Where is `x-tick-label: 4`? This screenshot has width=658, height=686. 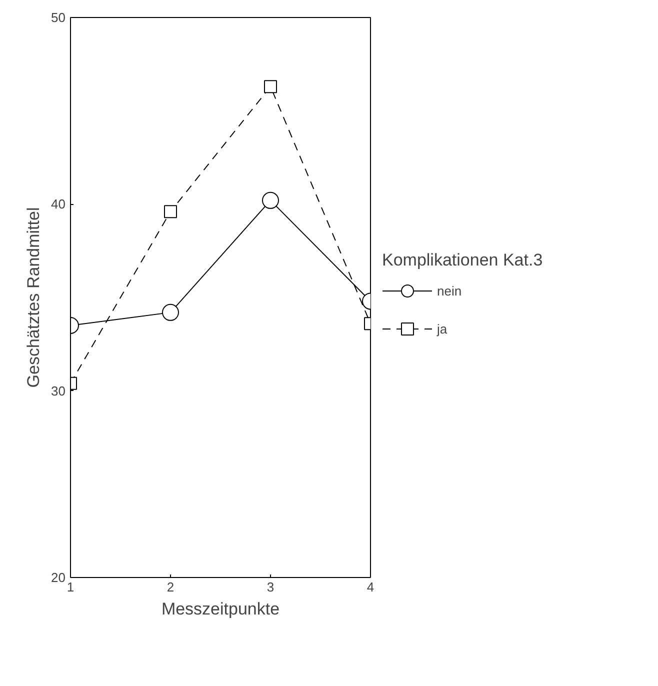 x-tick-label: 4 is located at coordinates (370, 587).